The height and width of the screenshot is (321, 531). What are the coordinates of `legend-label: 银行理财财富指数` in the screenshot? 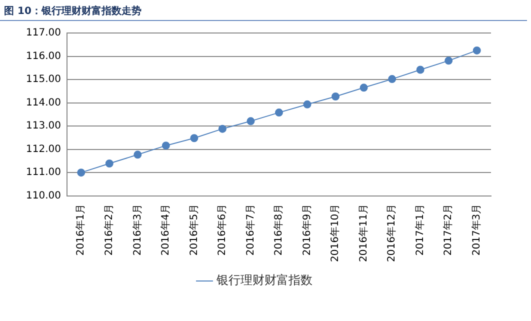 It's located at (264, 280).